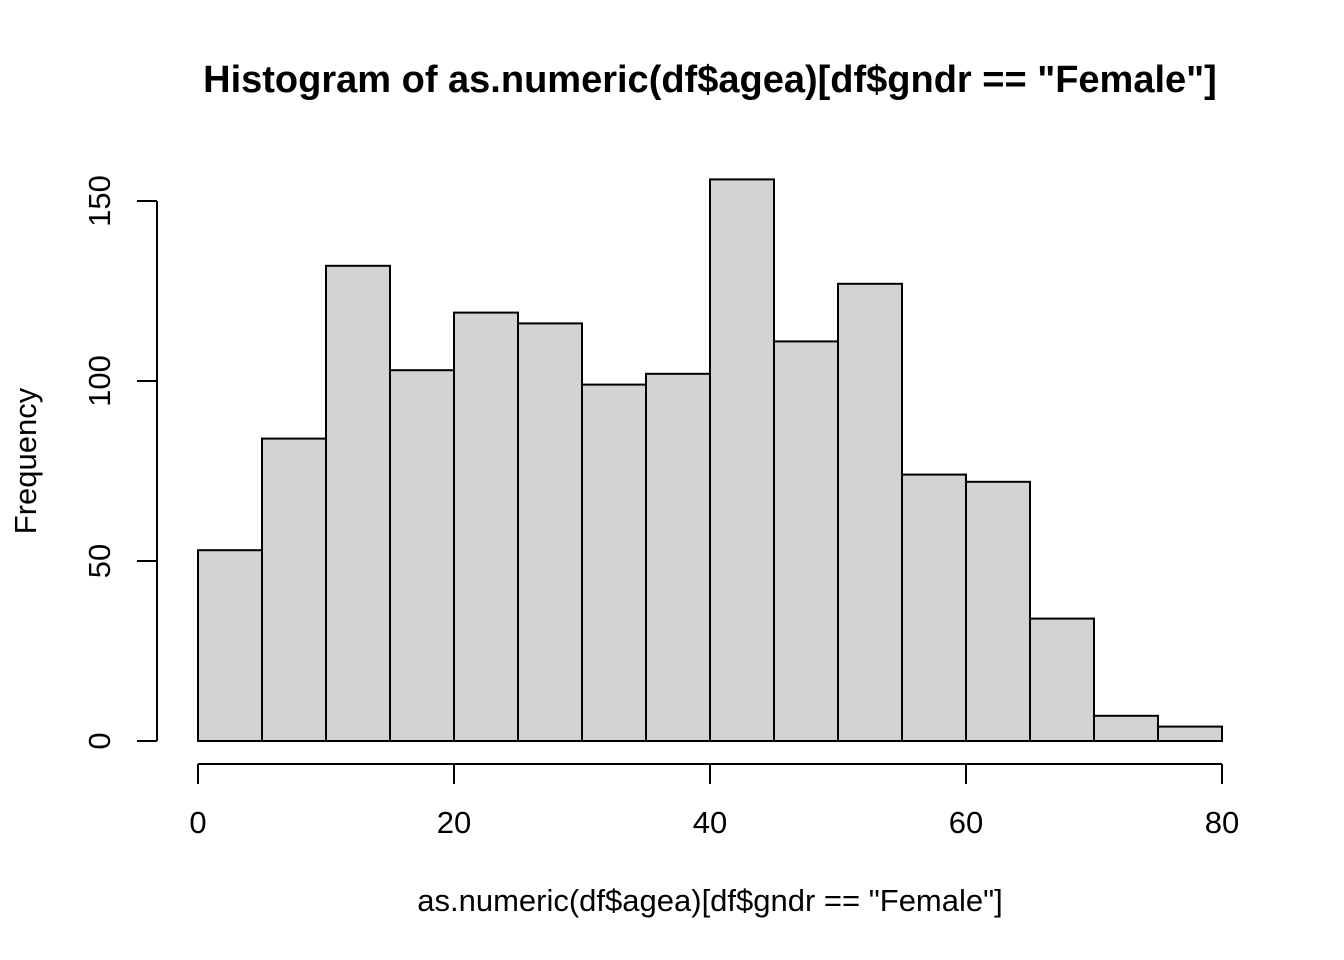 This screenshot has height=960, width=1344. What do you see at coordinates (99, 381) in the screenshot?
I see `y-tick-label-100: 100` at bounding box center [99, 381].